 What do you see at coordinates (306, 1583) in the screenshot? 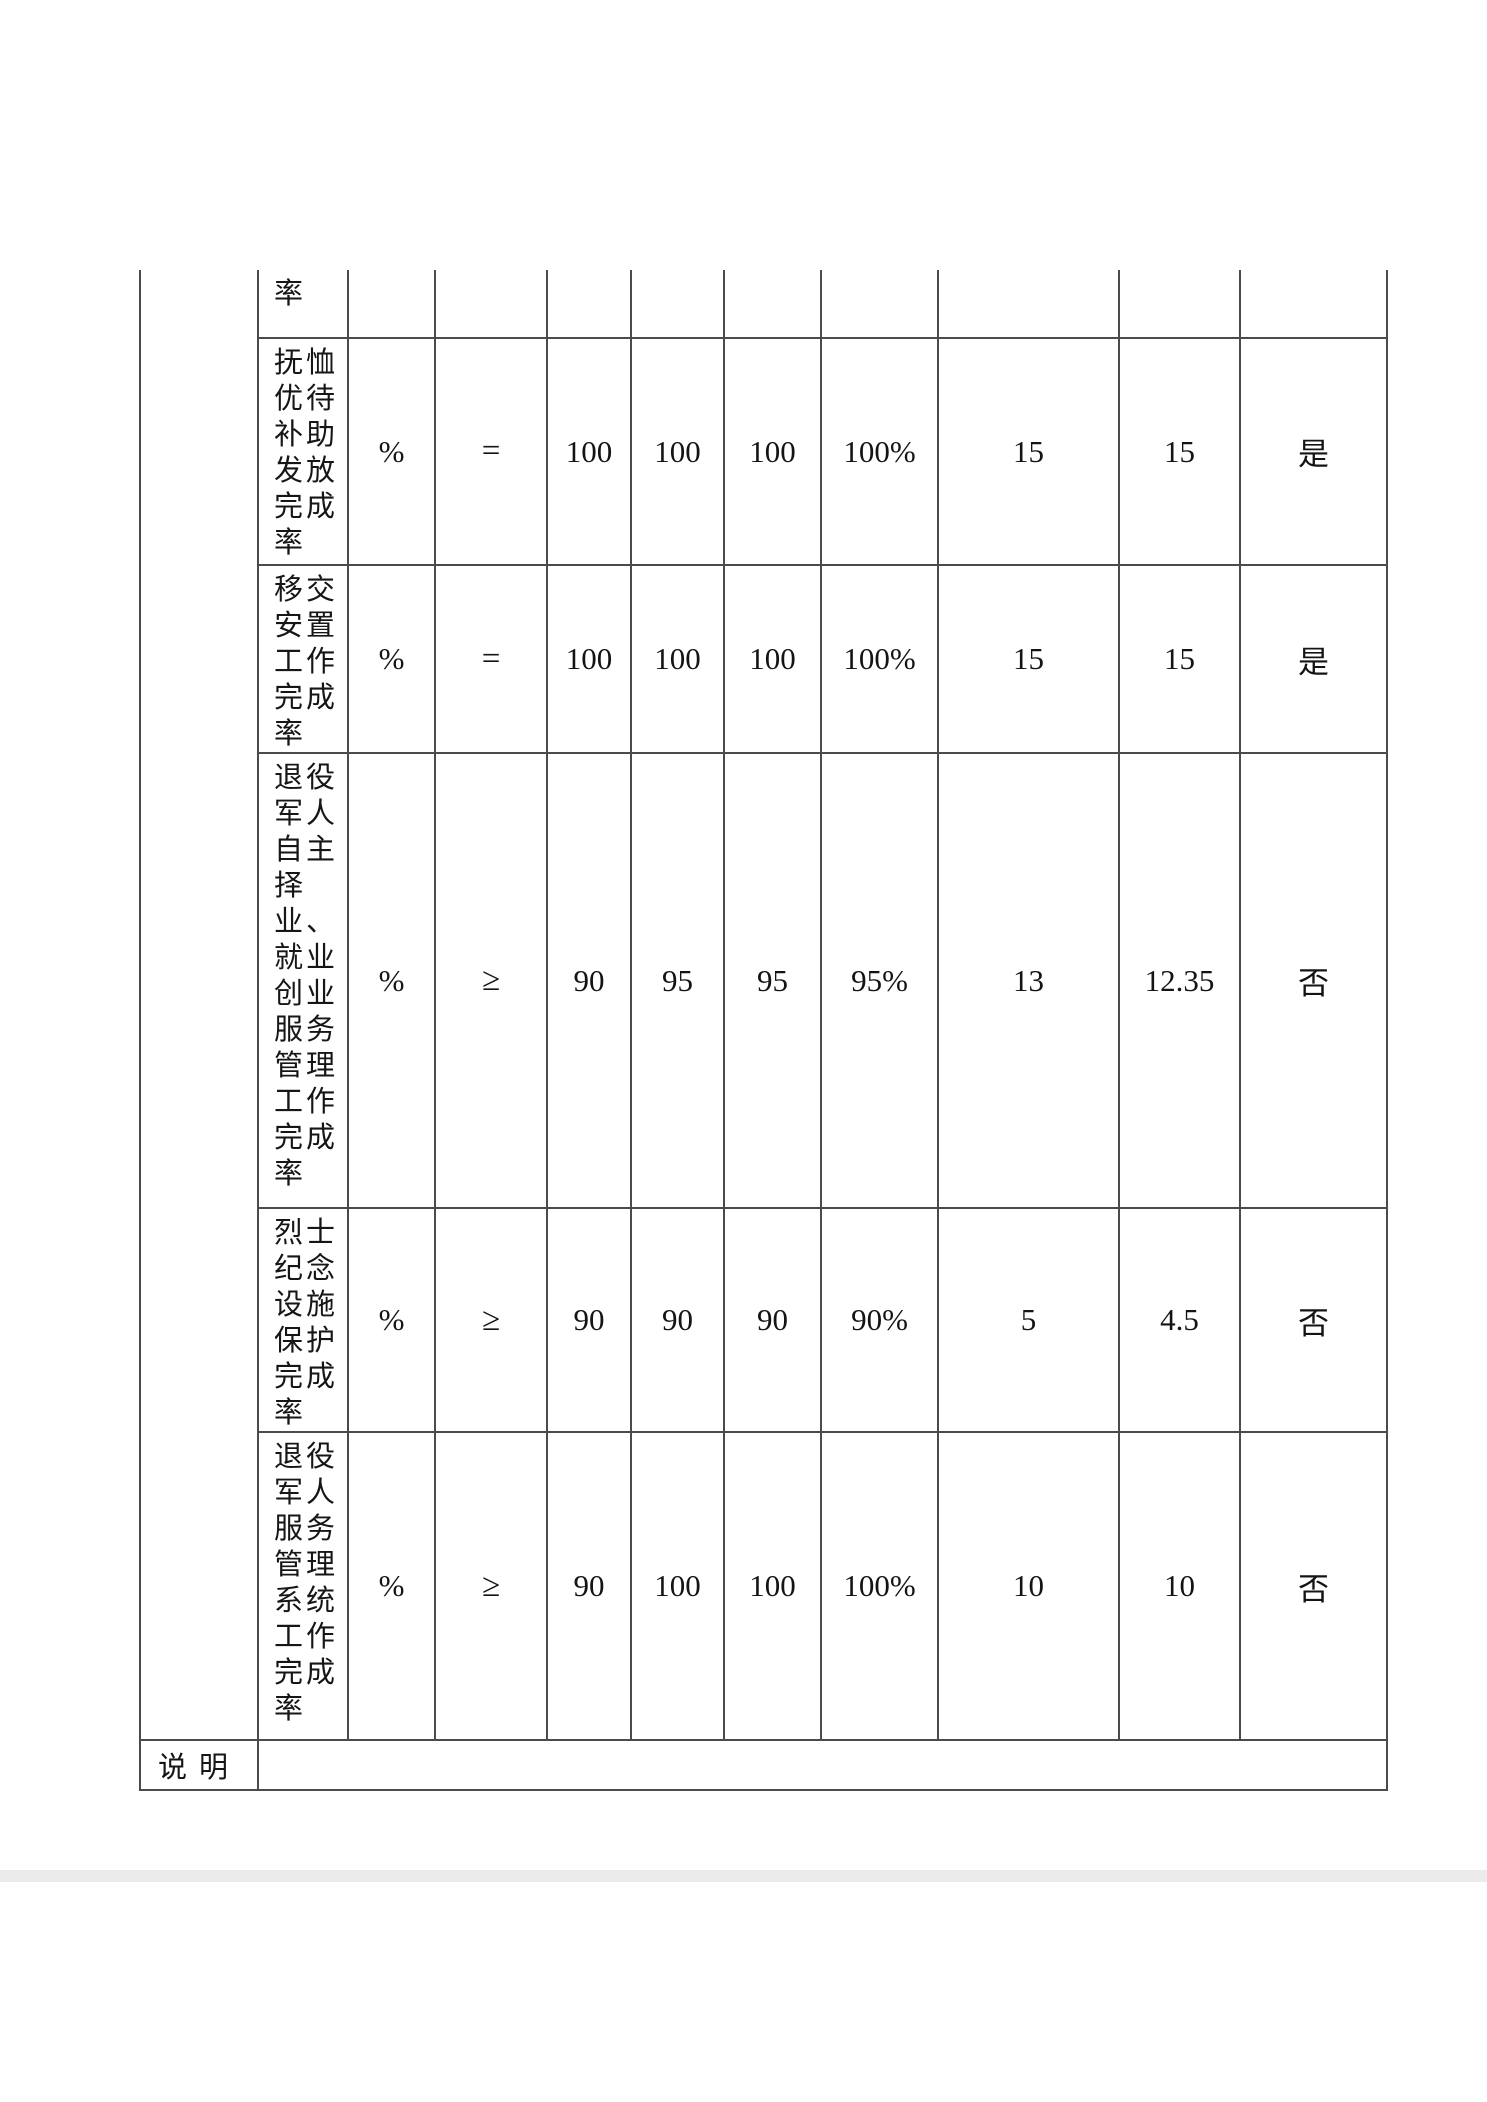
I see `indicator-name: 退役 军人 服务 管理 系统 工作 完成 率` at bounding box center [306, 1583].